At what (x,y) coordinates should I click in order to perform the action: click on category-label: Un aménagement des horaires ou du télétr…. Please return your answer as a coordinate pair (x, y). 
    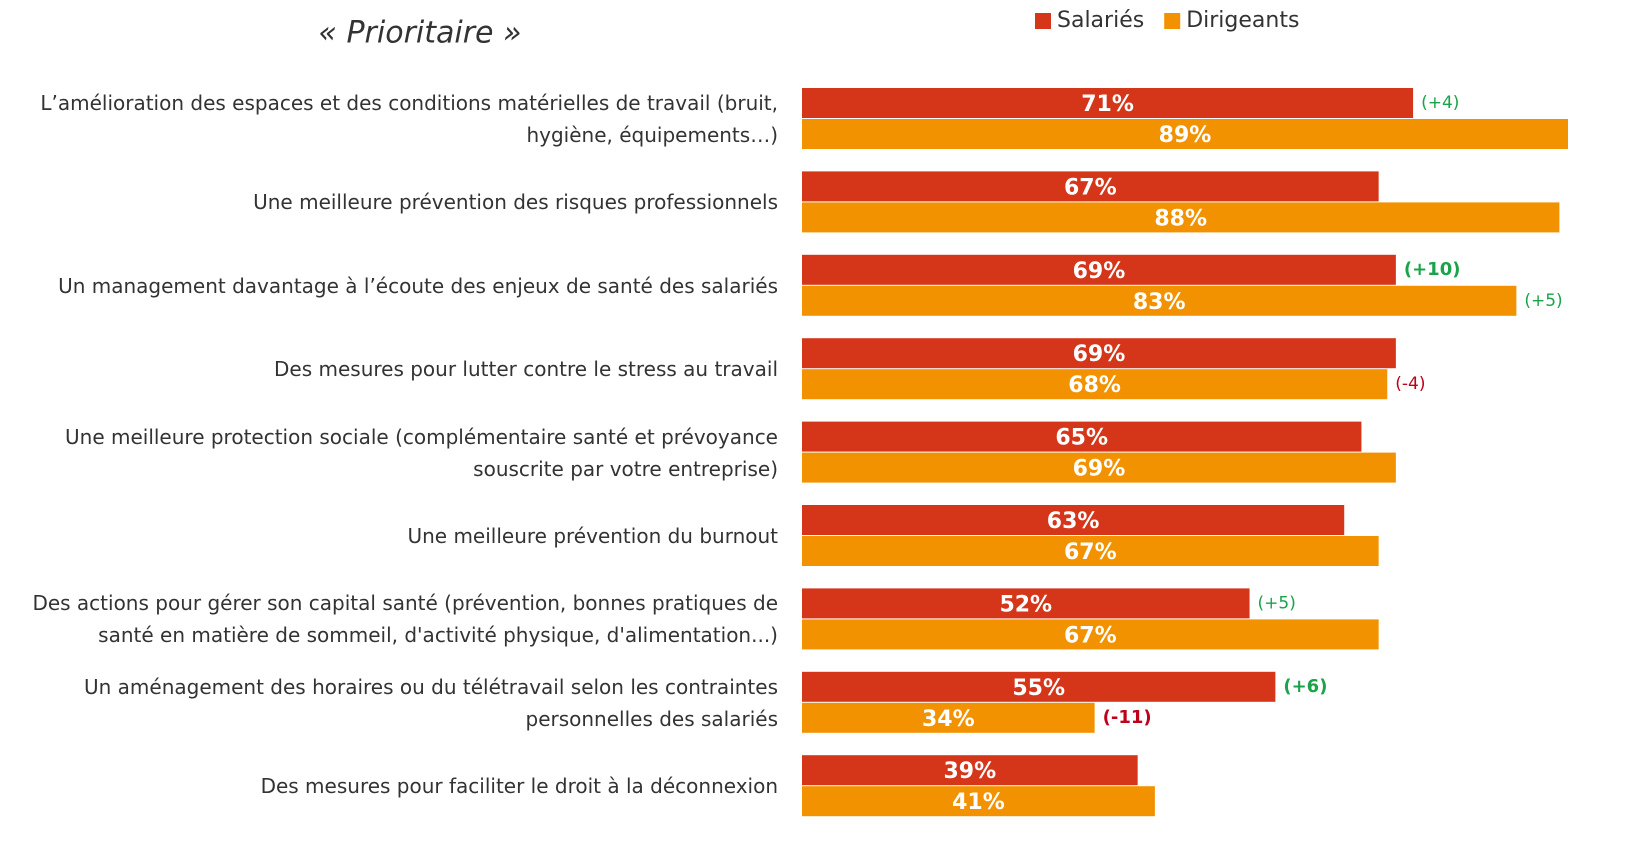
    Looking at the image, I should click on (430, 702).